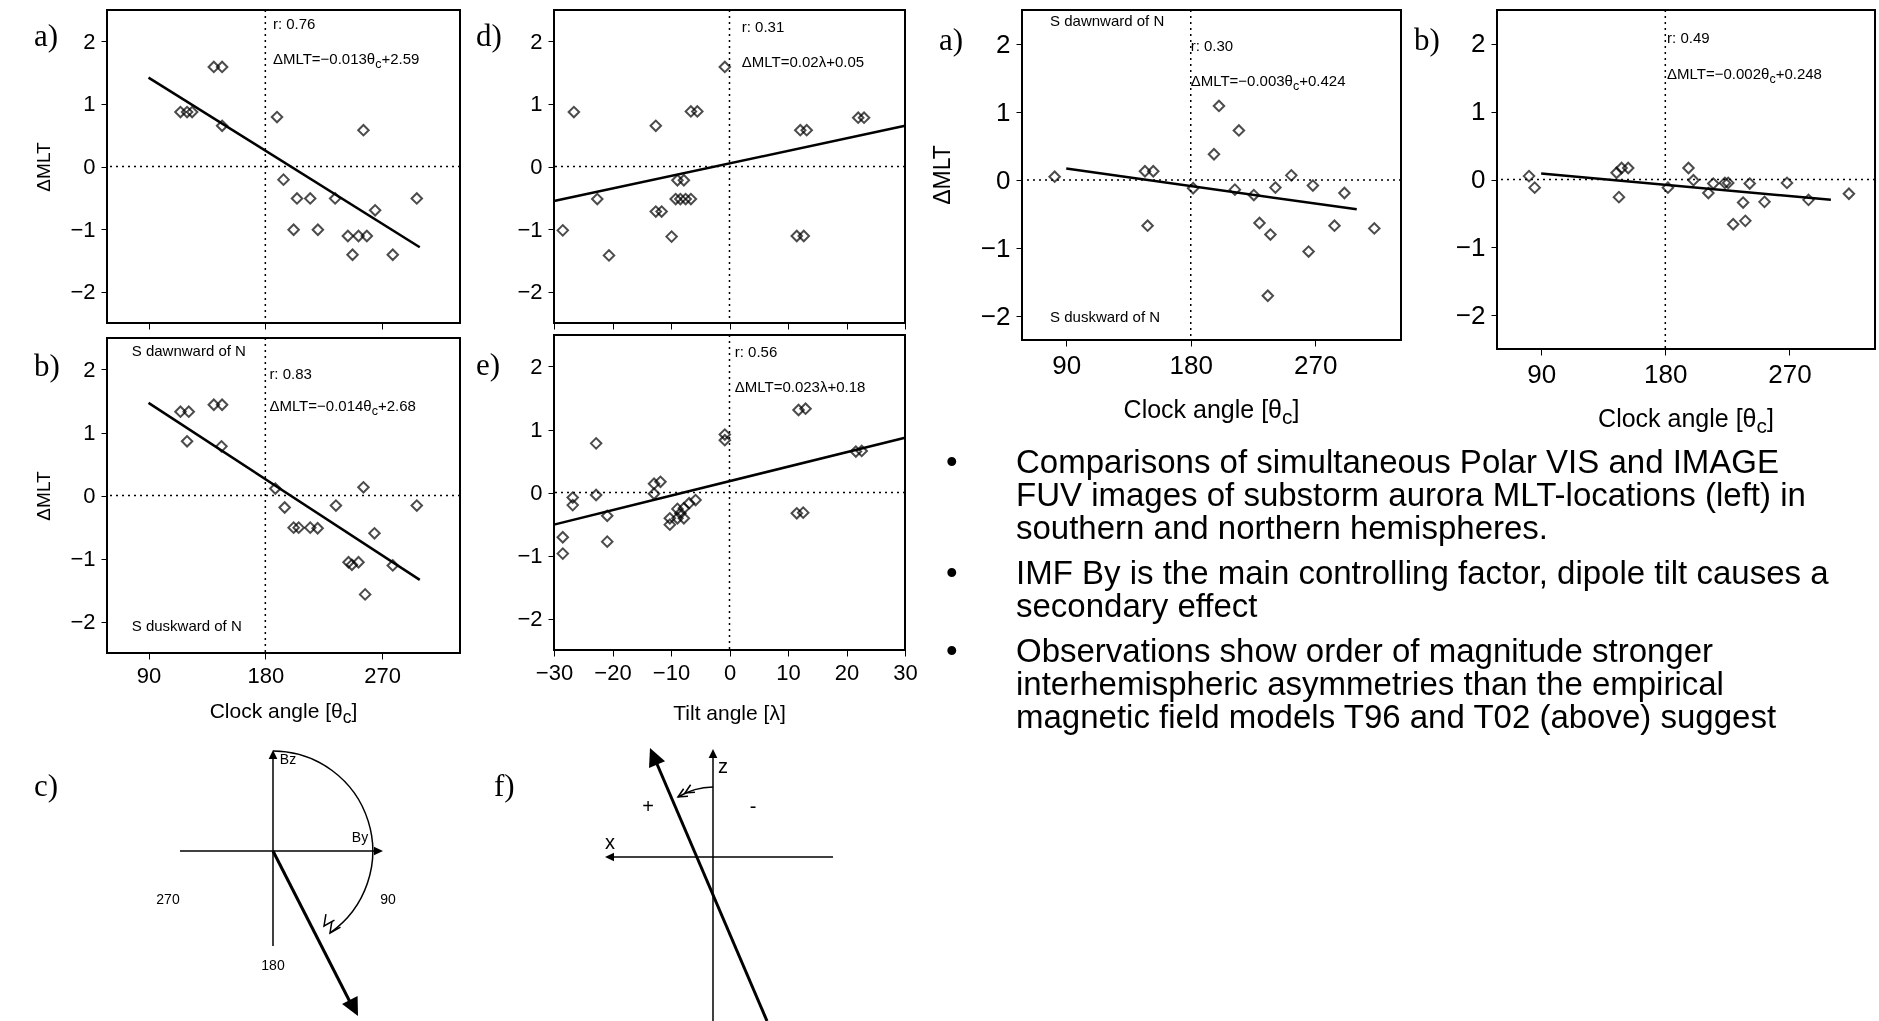 Image resolution: width=1879 pixels, height=1021 pixels. I want to click on text: Bz, so click(288, 758).